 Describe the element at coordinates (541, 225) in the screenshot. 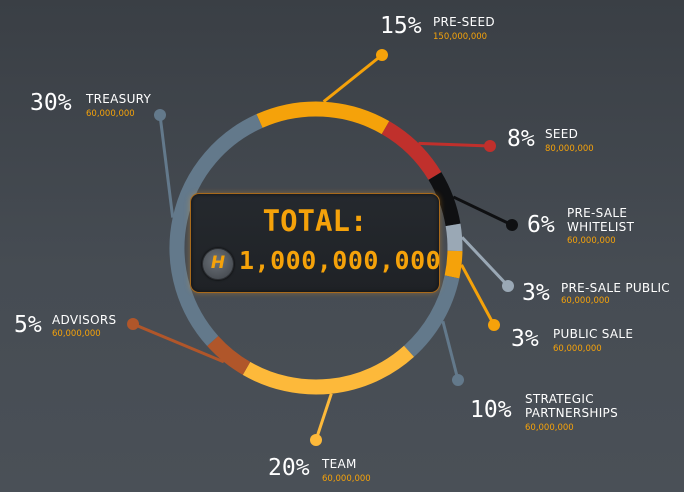

I see `slice-percent-whitelist: 6%` at that location.